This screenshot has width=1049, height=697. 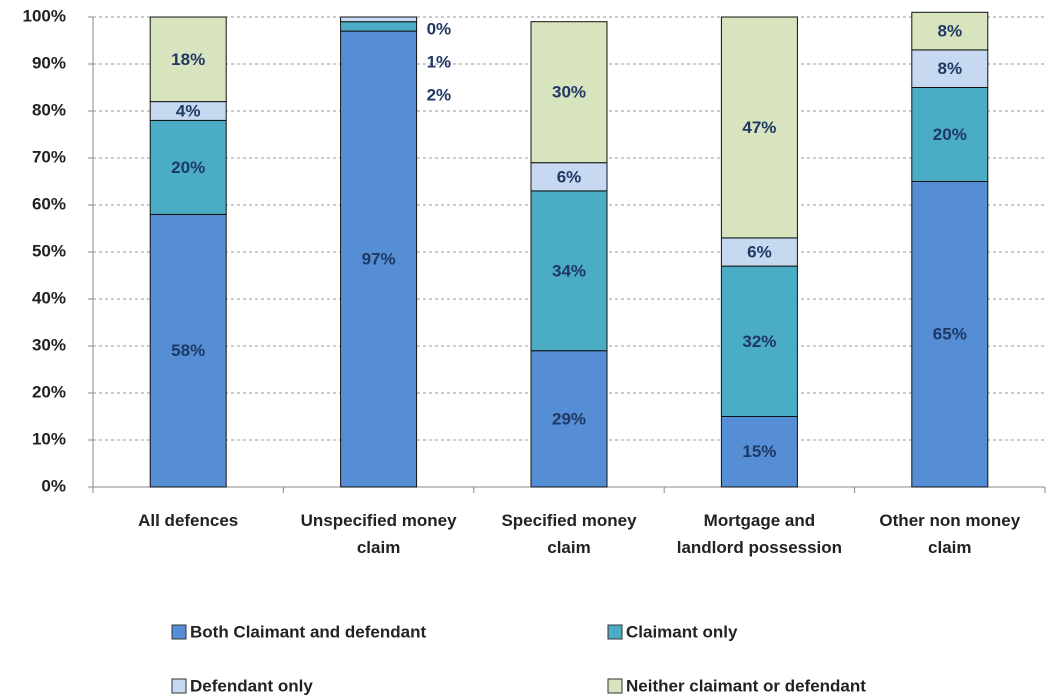 What do you see at coordinates (44, 15) in the screenshot?
I see `y-tick-label: 100%` at bounding box center [44, 15].